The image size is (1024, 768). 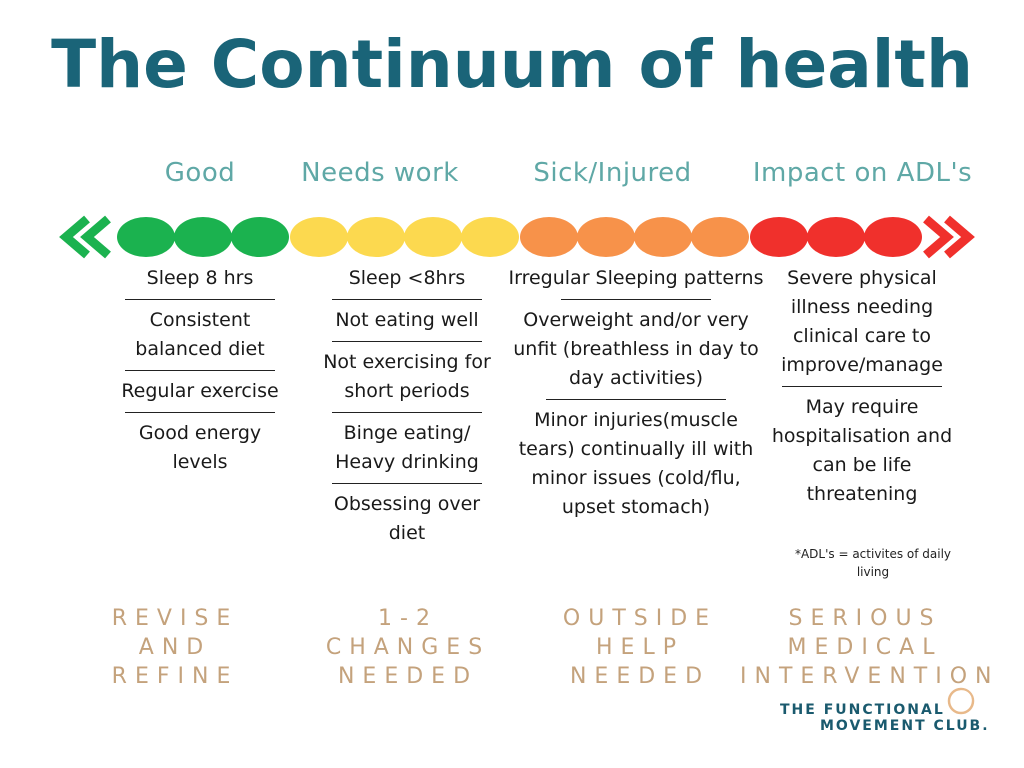 I want to click on action-line: MEDICAL, so click(x=865, y=647).